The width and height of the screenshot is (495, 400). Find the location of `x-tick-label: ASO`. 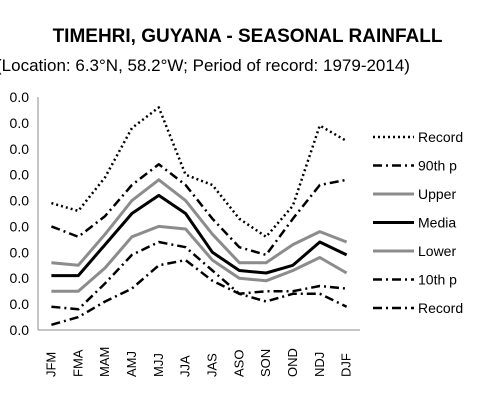

x-tick-label: ASO is located at coordinates (238, 363).